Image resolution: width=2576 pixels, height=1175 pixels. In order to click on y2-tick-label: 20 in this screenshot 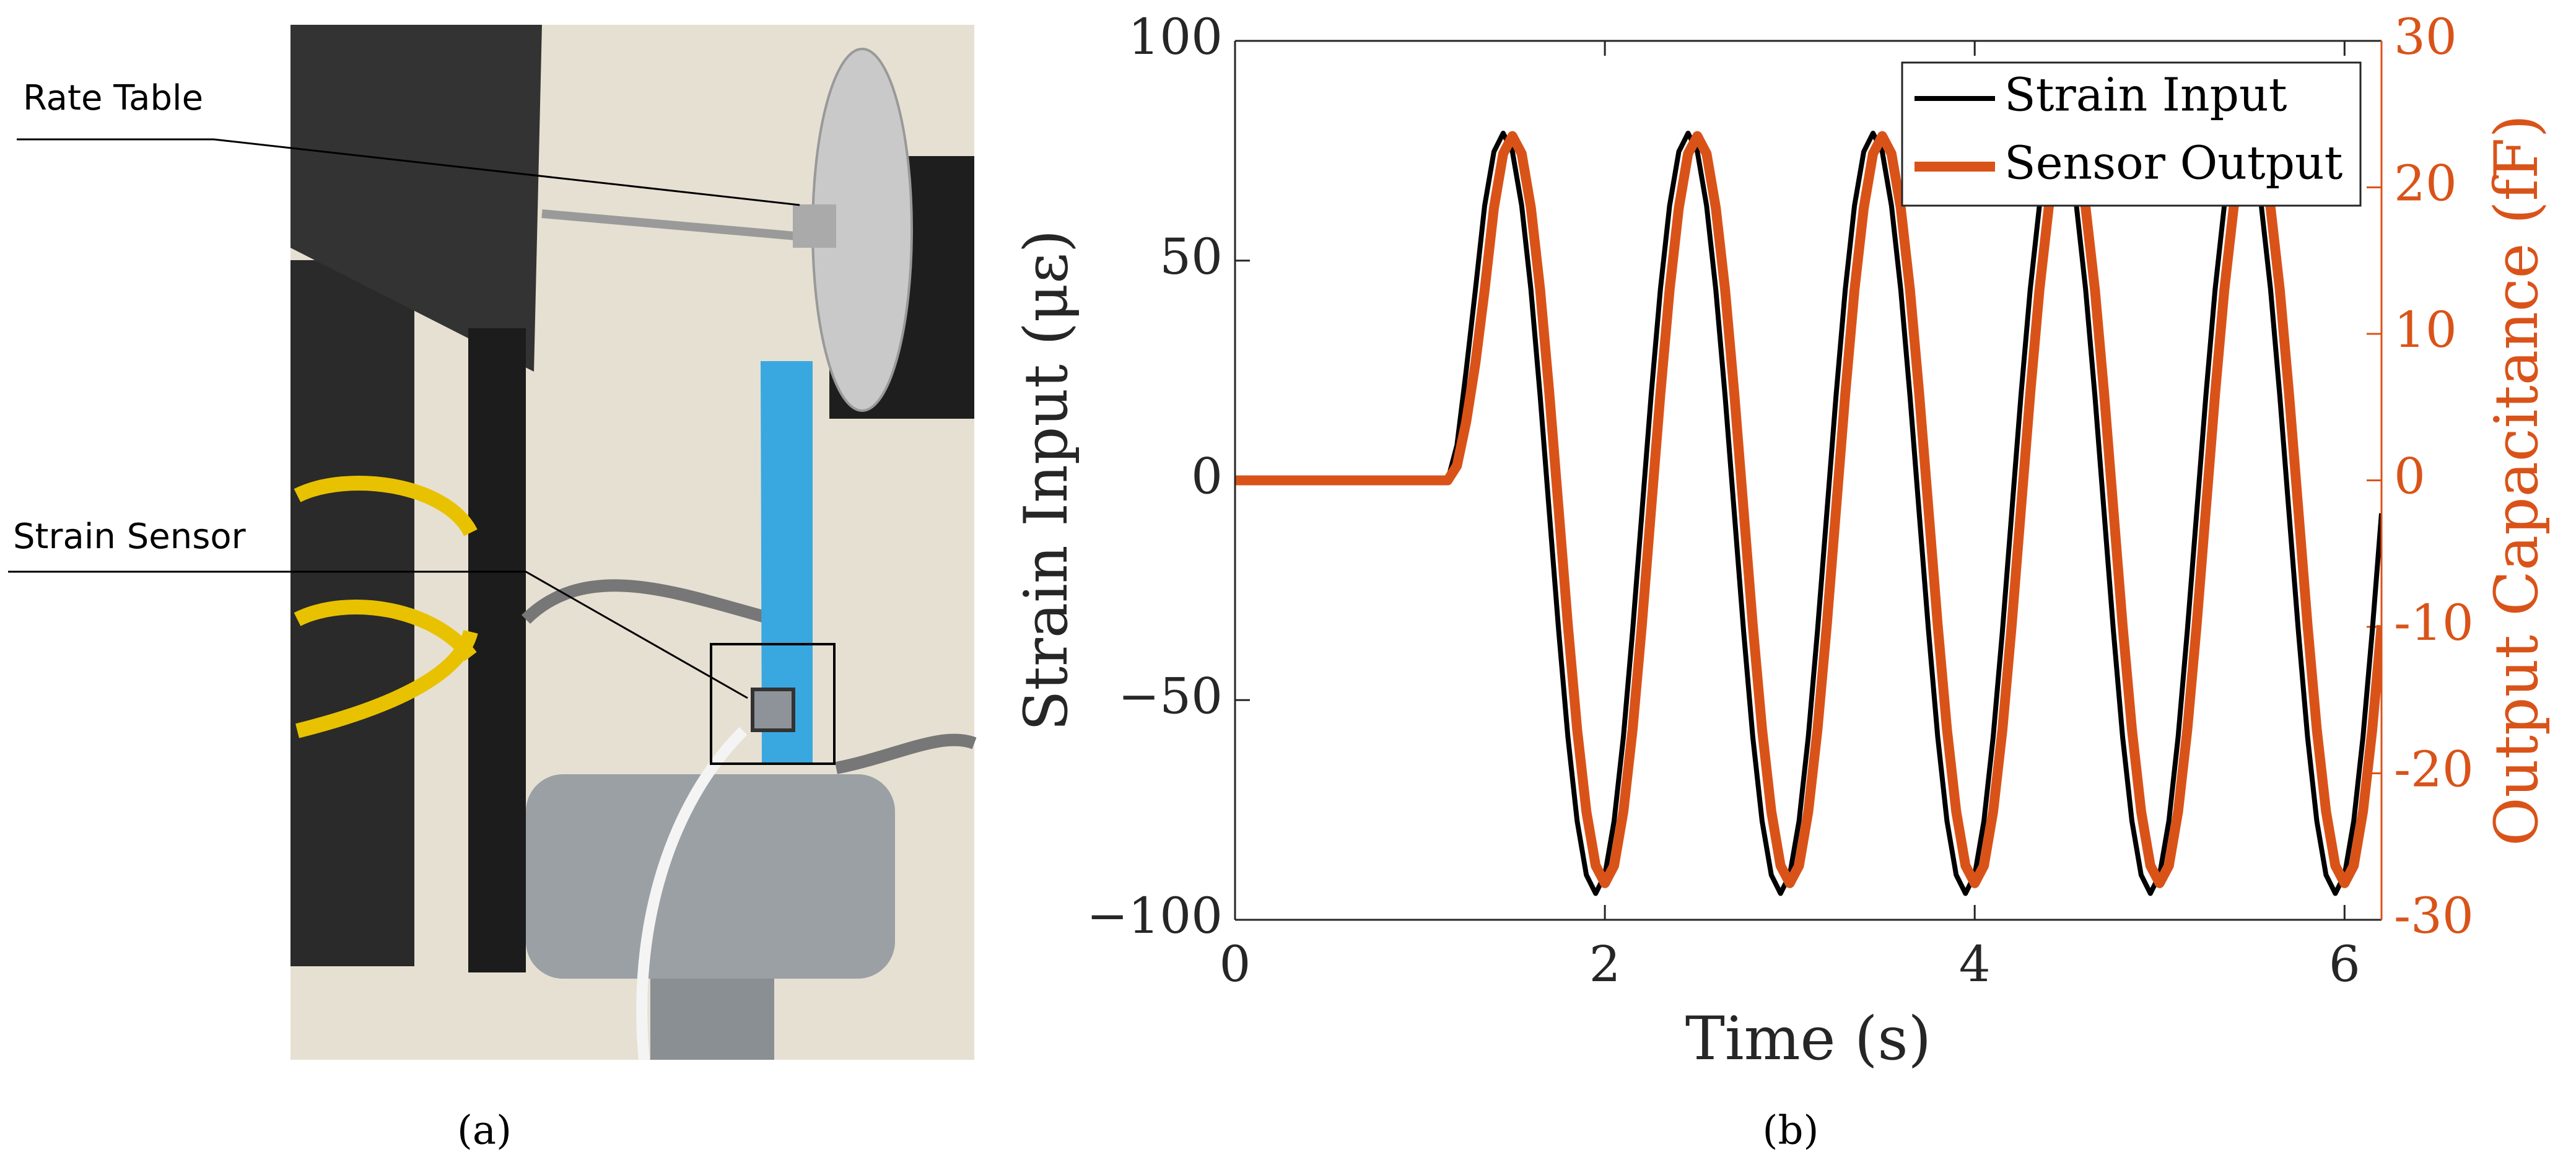, I will do `click(2425, 184)`.